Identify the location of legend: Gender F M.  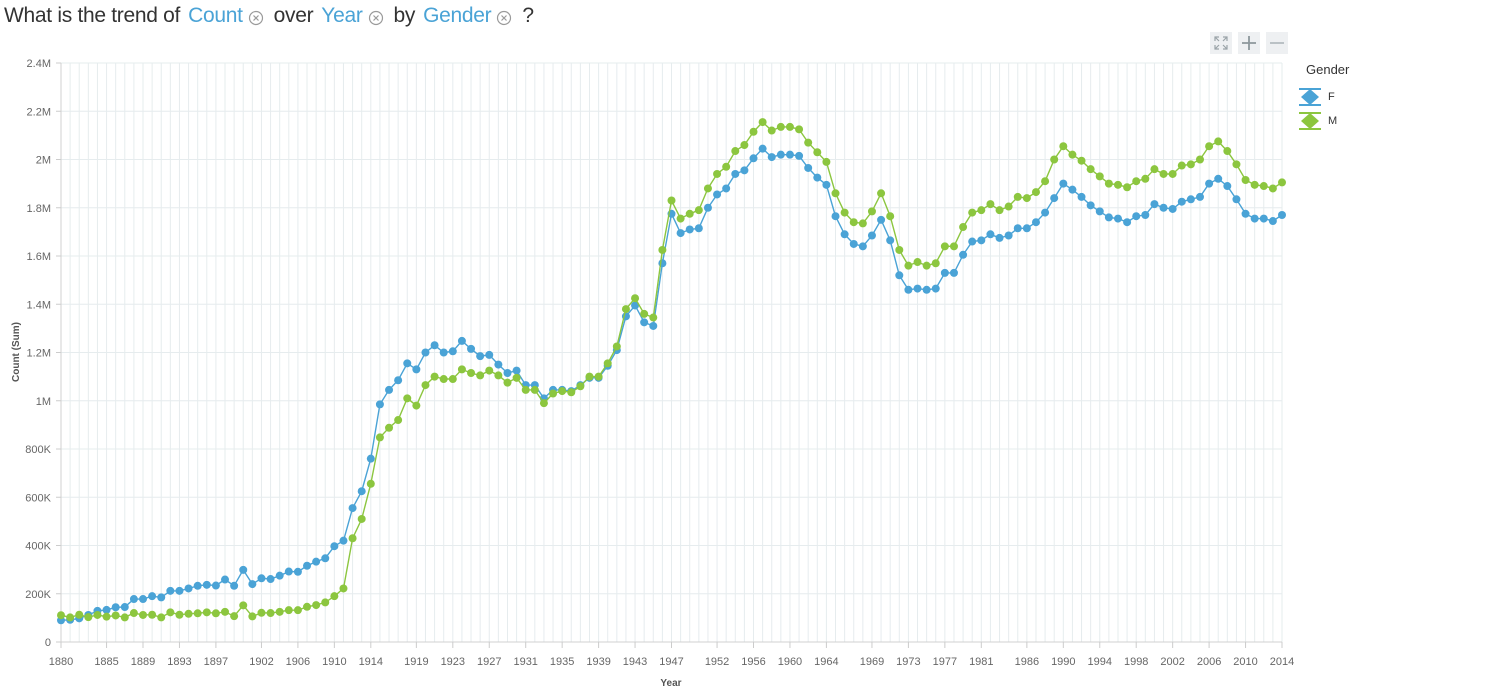
(1323, 97).